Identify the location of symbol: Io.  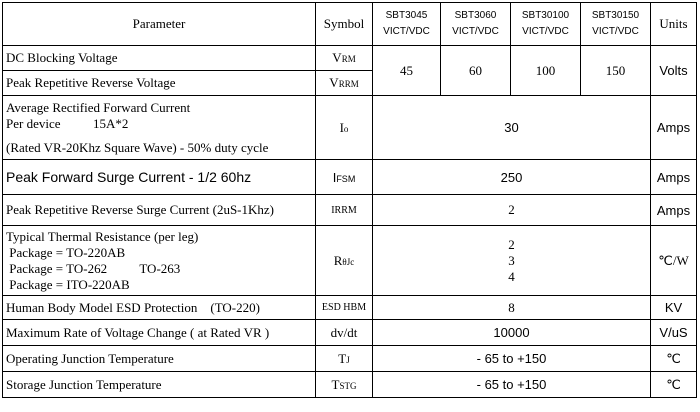
(344, 127).